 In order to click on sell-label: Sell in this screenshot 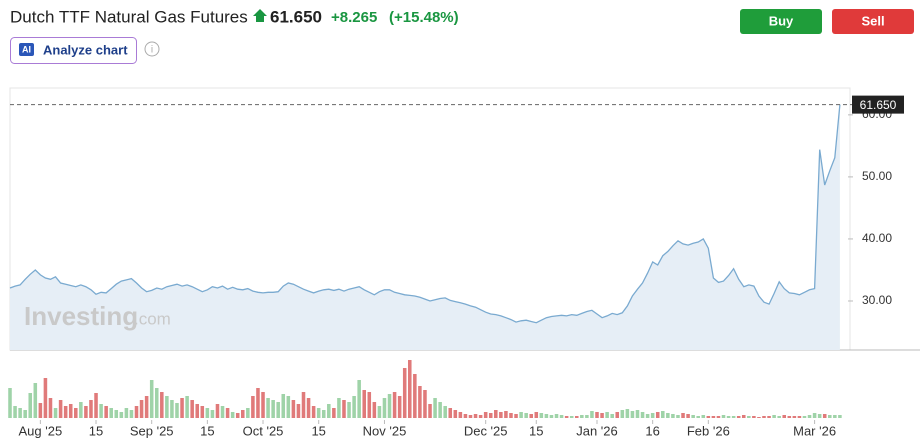, I will do `click(872, 20)`.